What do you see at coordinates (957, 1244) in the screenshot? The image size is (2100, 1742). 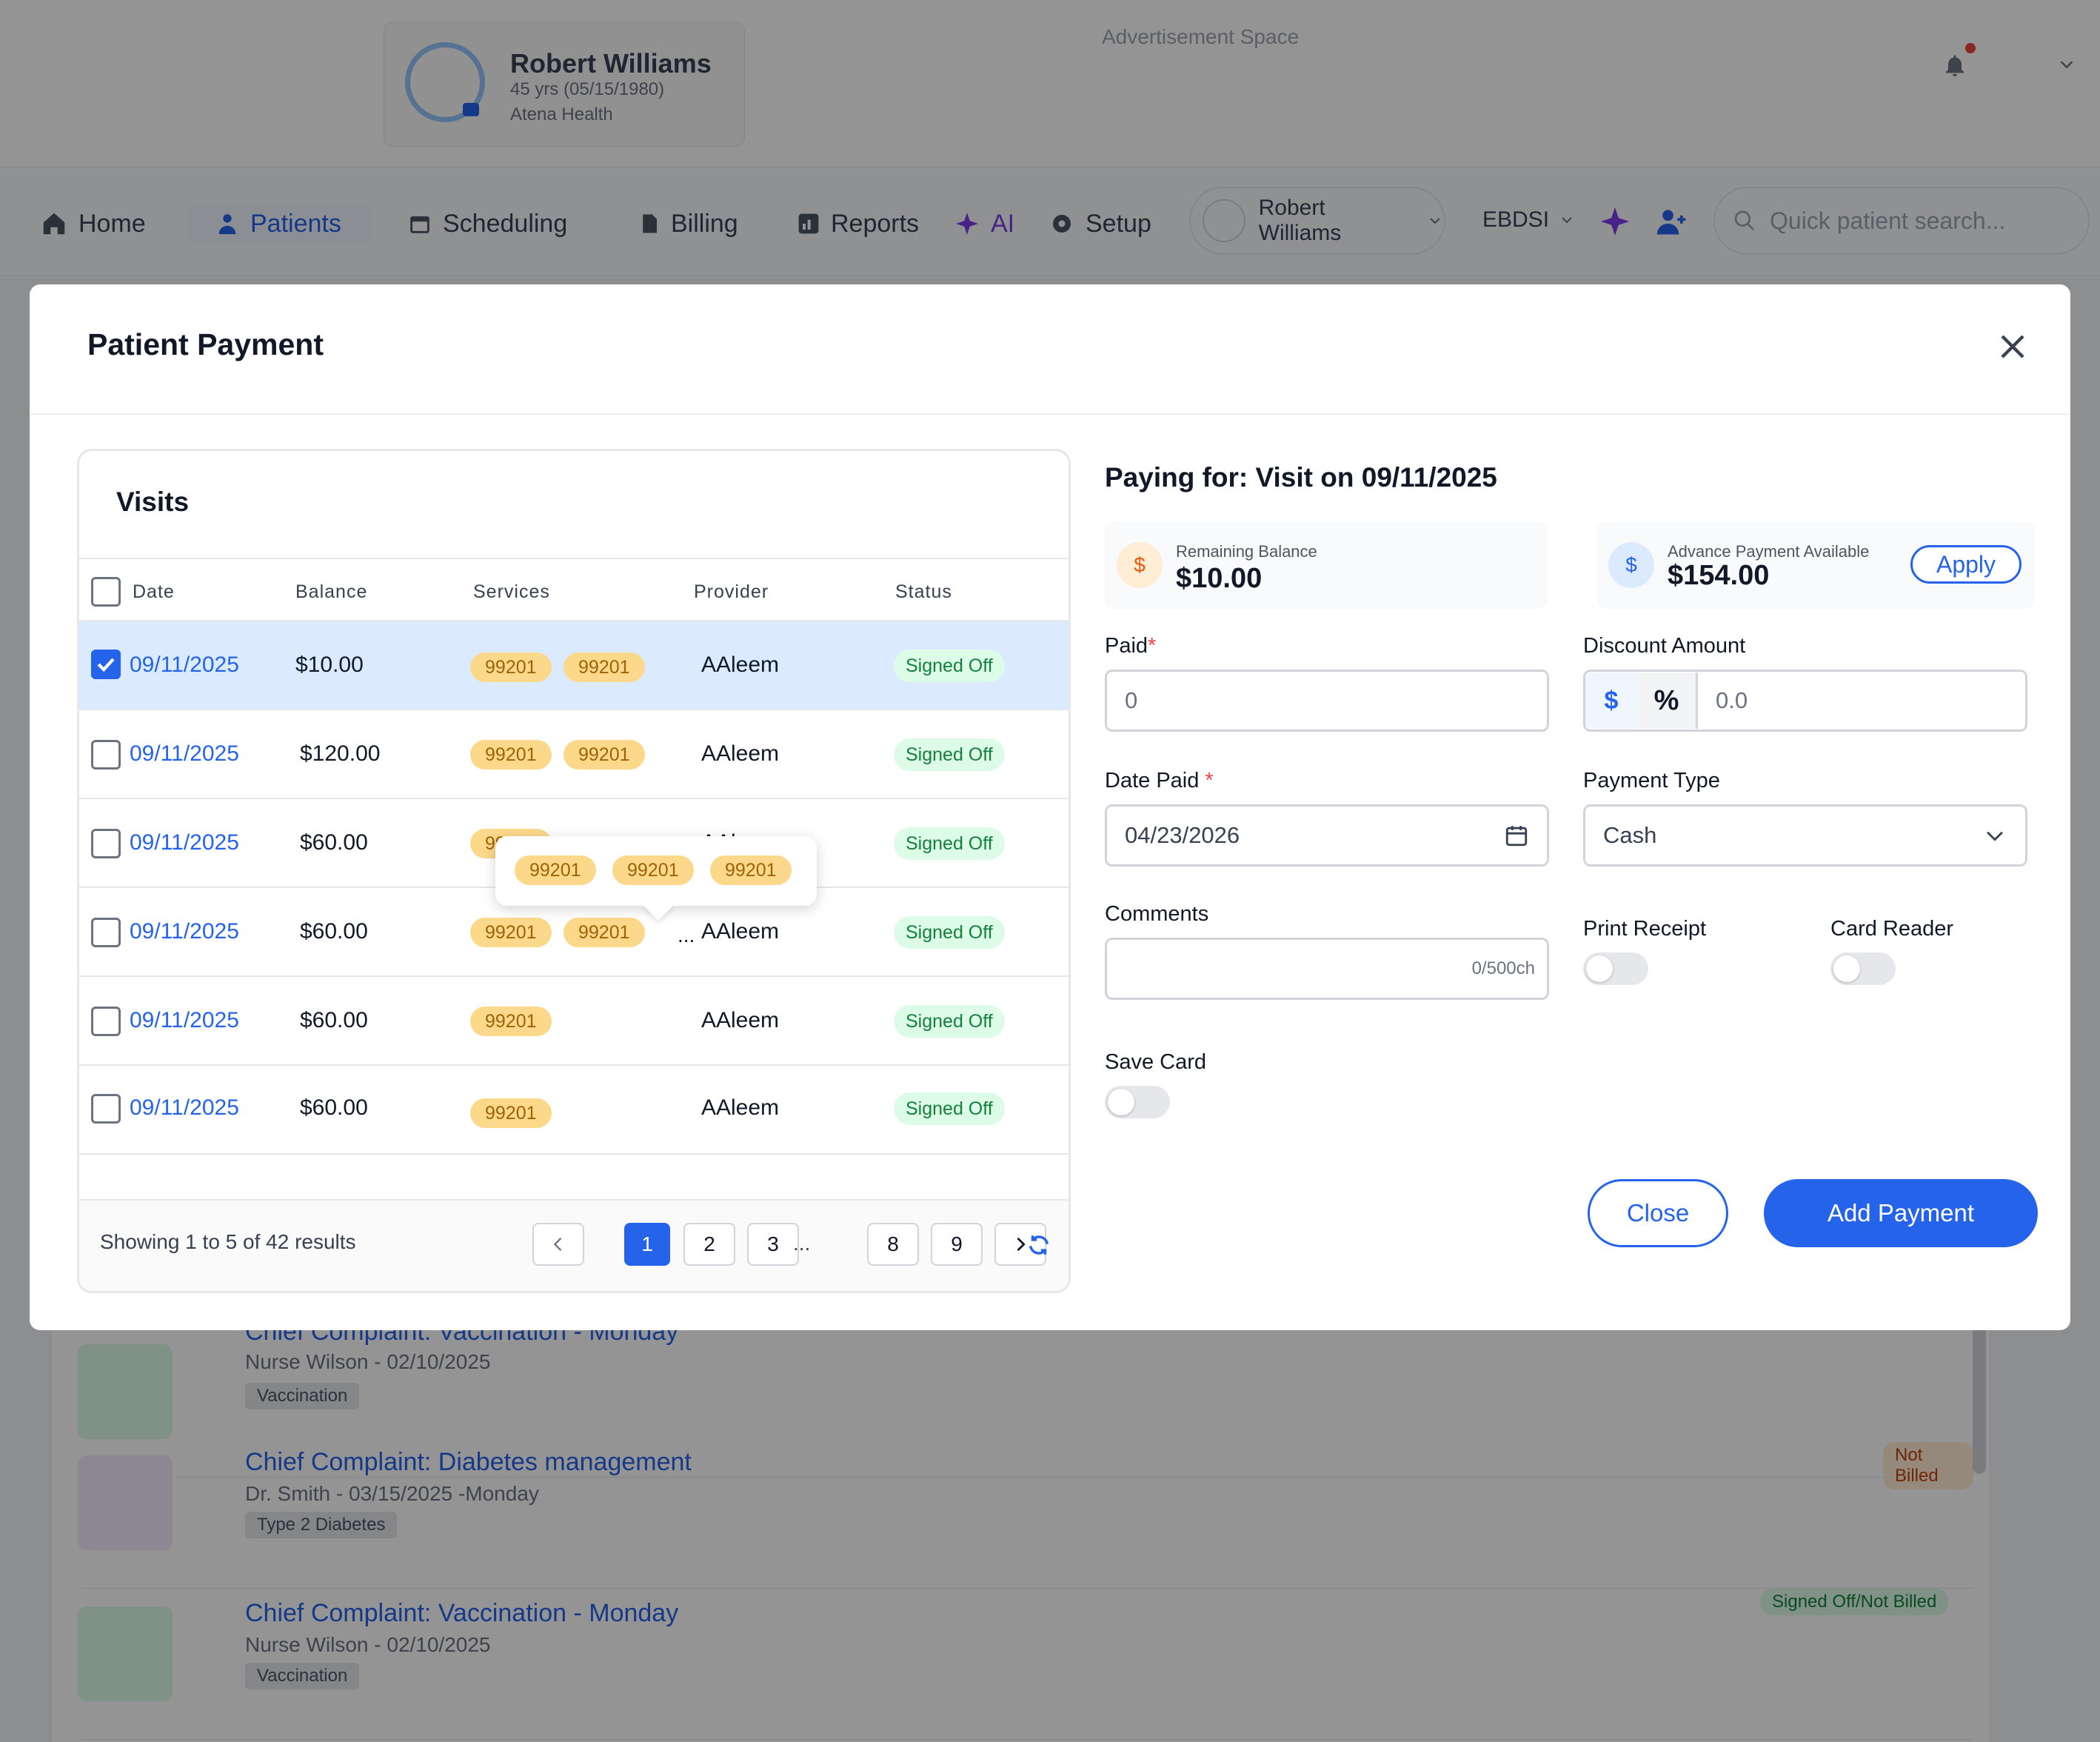 I see `page-9-button: 9` at bounding box center [957, 1244].